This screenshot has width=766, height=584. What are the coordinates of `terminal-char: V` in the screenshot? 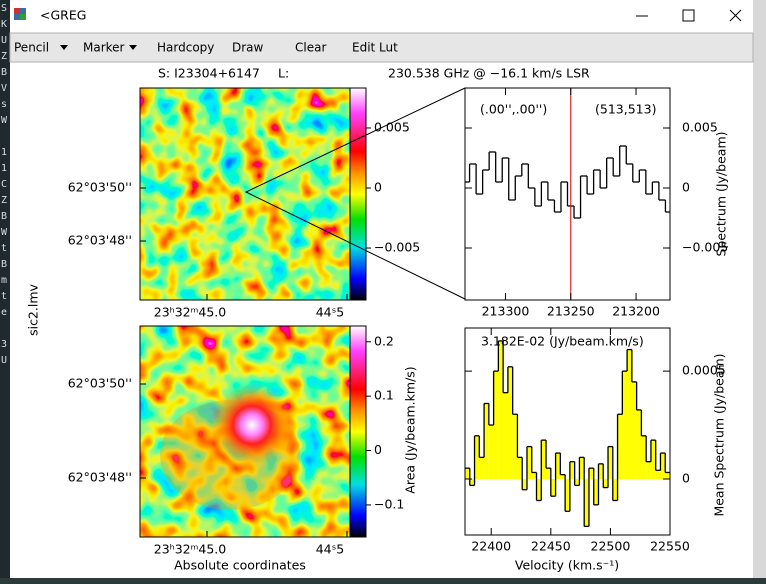 It's located at (4, 88).